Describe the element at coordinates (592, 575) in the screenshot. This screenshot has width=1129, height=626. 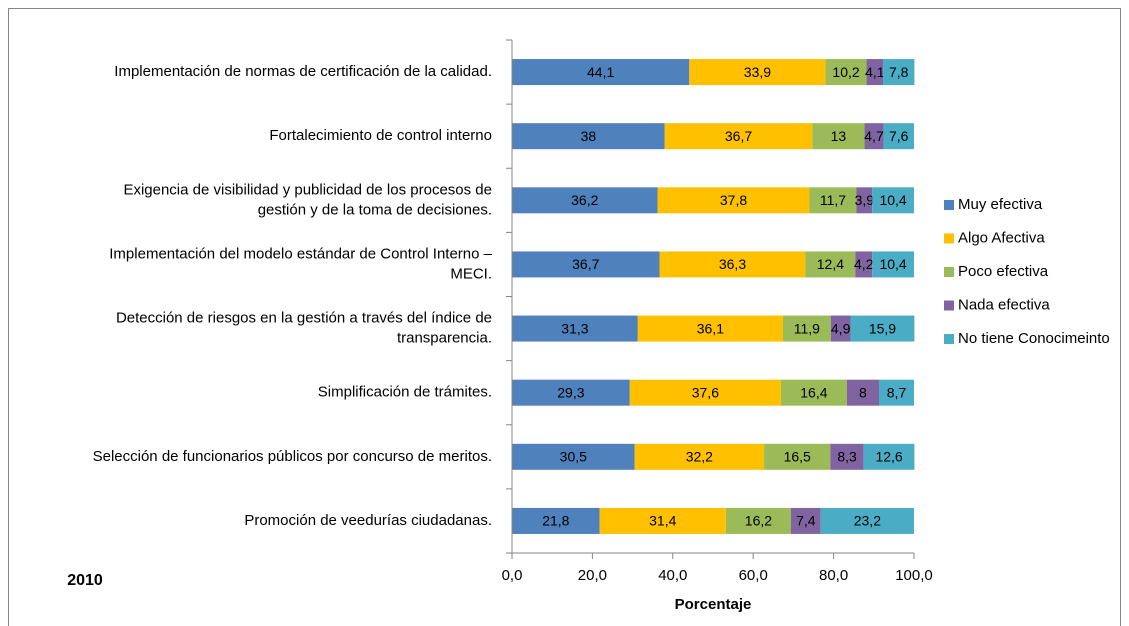
I see `x-tick-label: 20,0` at that location.